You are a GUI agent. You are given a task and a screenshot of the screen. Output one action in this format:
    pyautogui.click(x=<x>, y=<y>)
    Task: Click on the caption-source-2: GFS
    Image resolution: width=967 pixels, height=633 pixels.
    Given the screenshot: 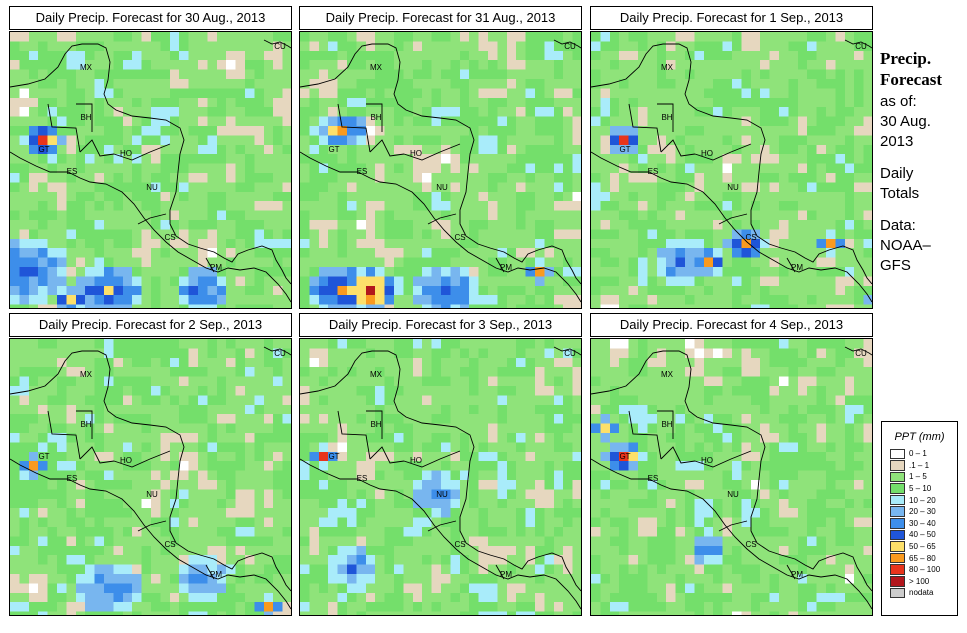 What is the action you would take?
    pyautogui.click(x=895, y=265)
    